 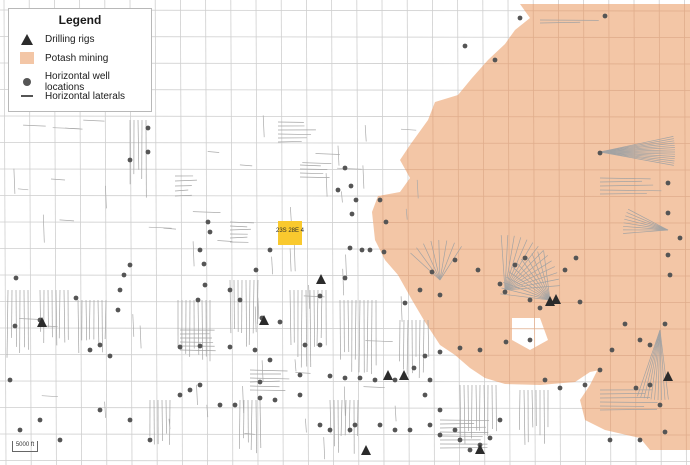 What do you see at coordinates (80, 20) in the screenshot?
I see `legend-title: Legend` at bounding box center [80, 20].